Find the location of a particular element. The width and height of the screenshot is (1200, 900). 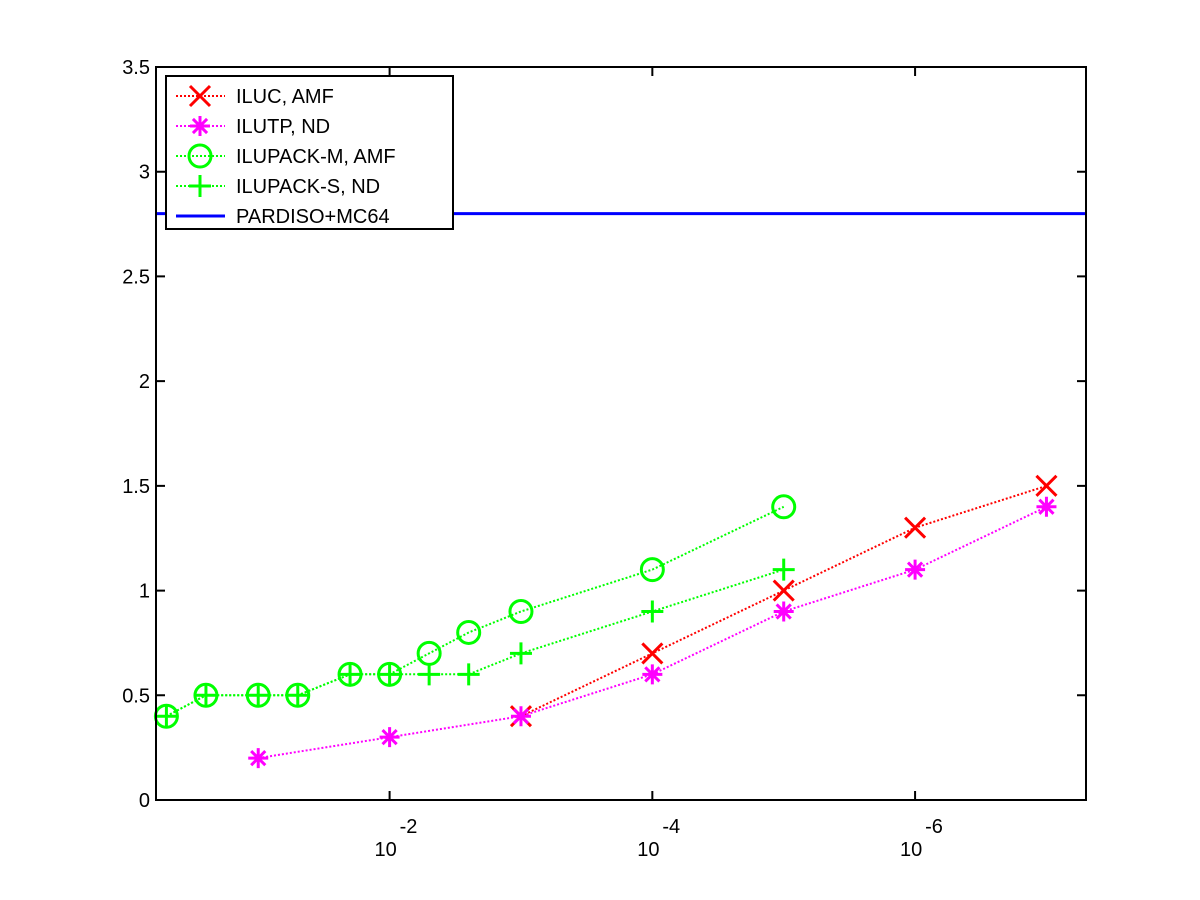

legend-item: ILUPACK-S, ND is located at coordinates (278, 186).